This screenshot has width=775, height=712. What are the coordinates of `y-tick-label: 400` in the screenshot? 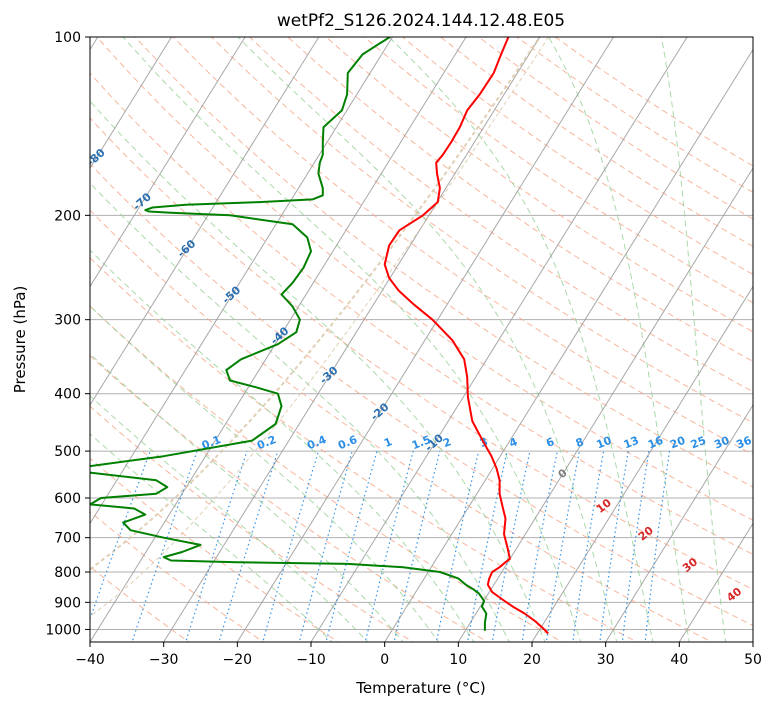 It's located at (67, 395).